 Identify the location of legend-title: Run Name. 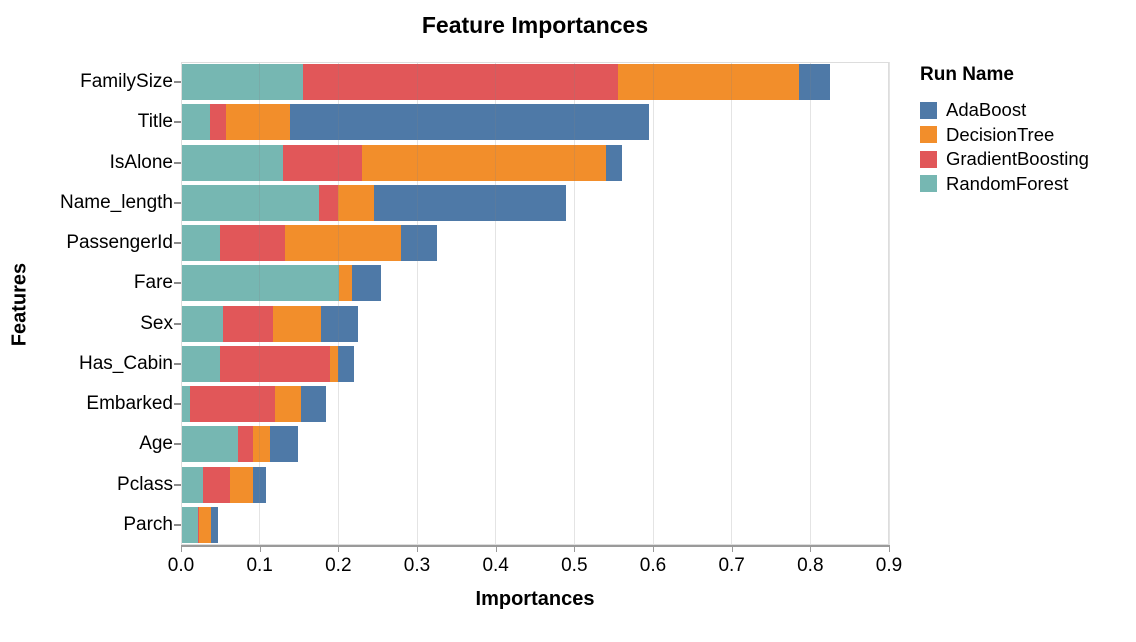
(967, 74).